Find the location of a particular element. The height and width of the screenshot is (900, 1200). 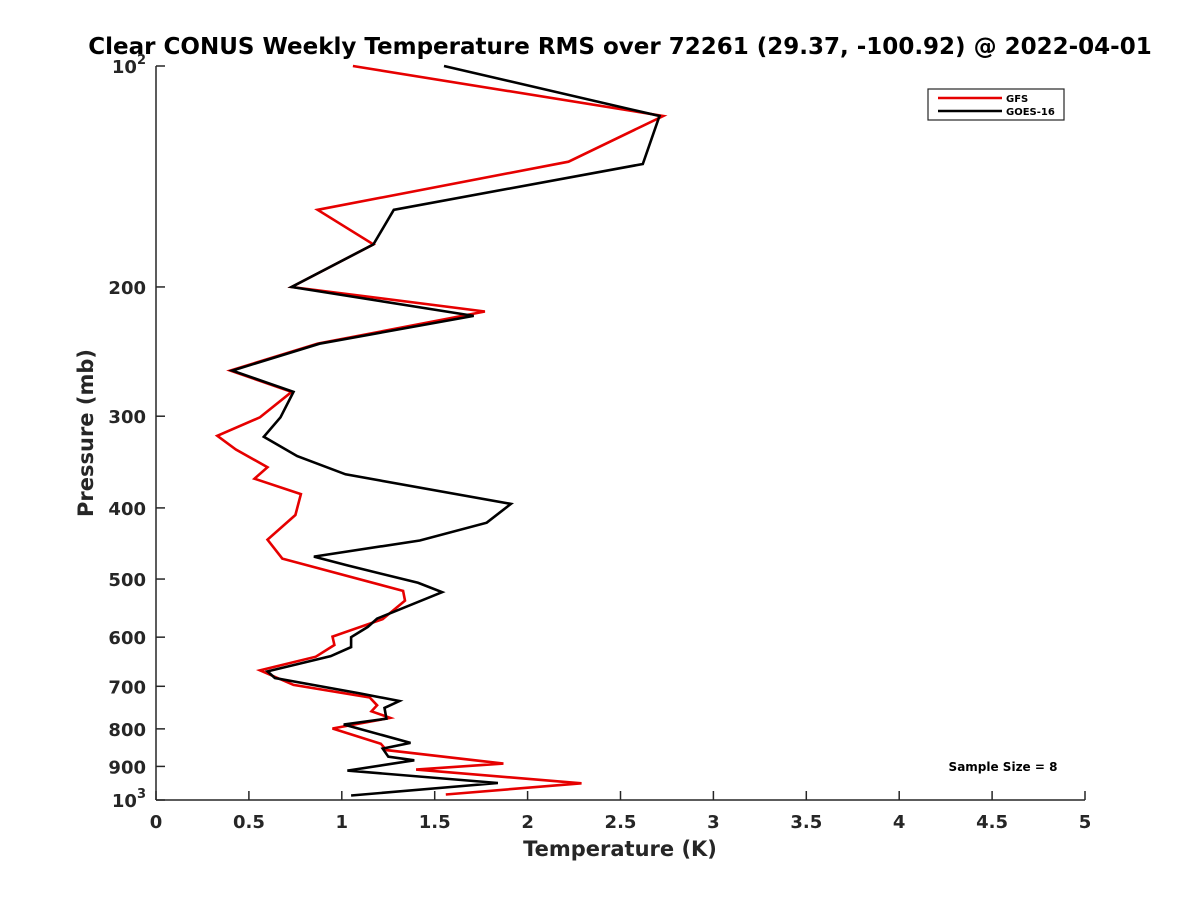

legend-box is located at coordinates (996, 104).